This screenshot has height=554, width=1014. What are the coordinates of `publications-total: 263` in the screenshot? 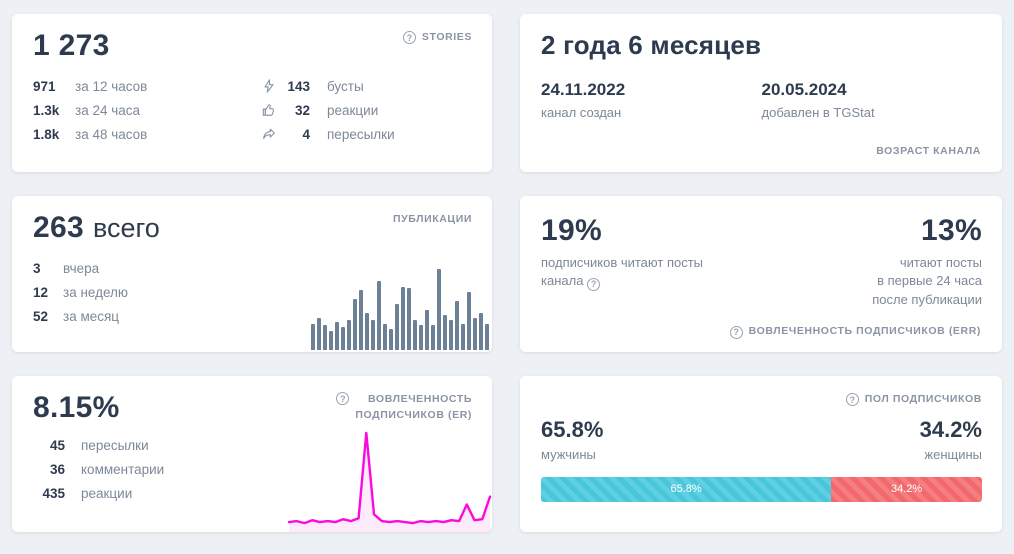 It's located at (58, 227).